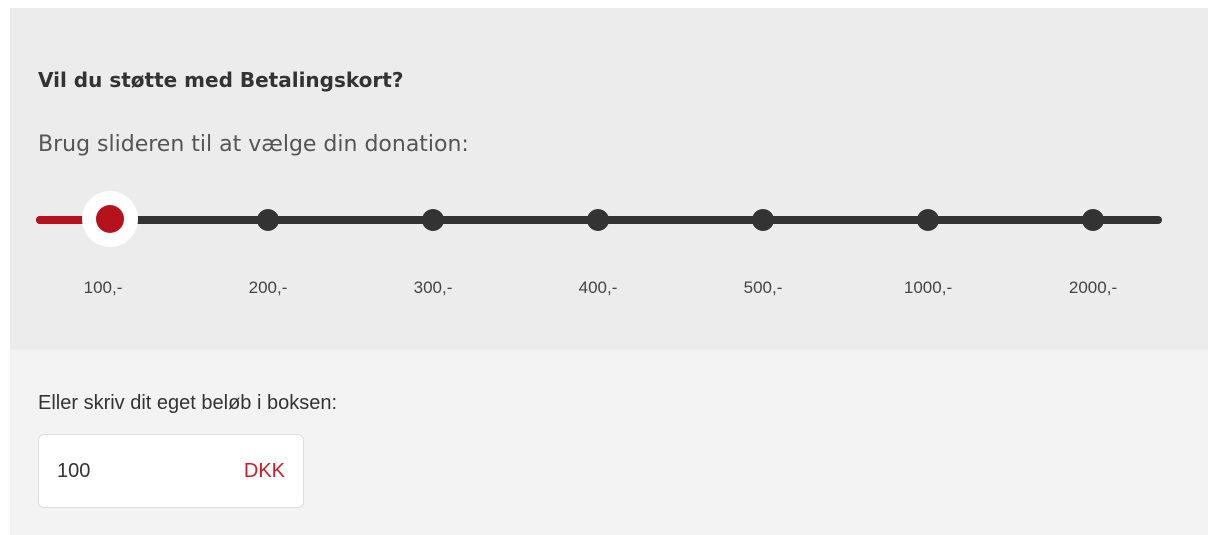 This screenshot has width=1208, height=535. Describe the element at coordinates (103, 287) in the screenshot. I see `step-label: 100,-` at that location.